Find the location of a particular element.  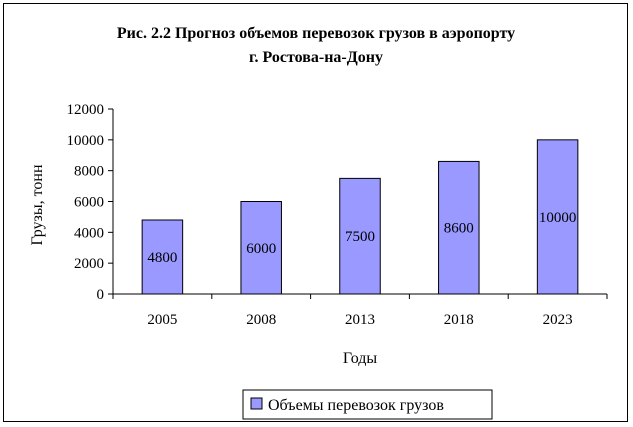

y-axis-ticks: 0 2000 4000 6000 8000 10000 12000 is located at coordinates (90, 202).